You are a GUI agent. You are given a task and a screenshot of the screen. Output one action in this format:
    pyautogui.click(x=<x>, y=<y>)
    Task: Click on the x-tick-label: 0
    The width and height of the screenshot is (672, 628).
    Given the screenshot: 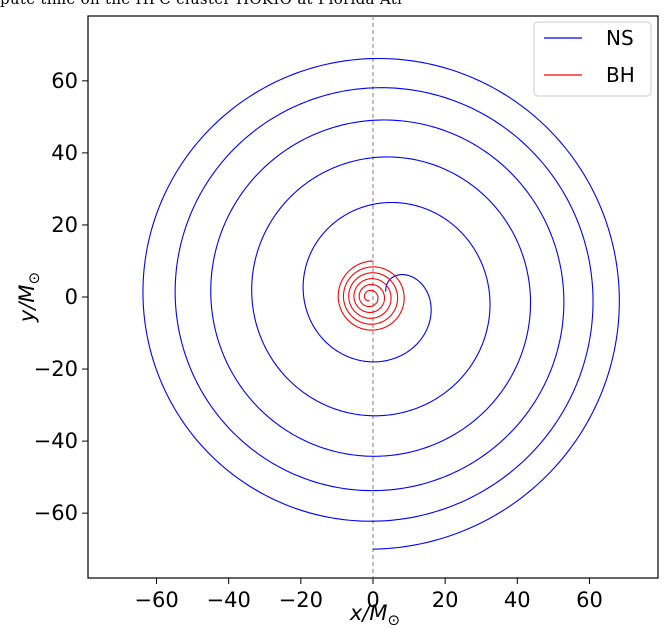 What is the action you would take?
    pyautogui.click(x=372, y=600)
    